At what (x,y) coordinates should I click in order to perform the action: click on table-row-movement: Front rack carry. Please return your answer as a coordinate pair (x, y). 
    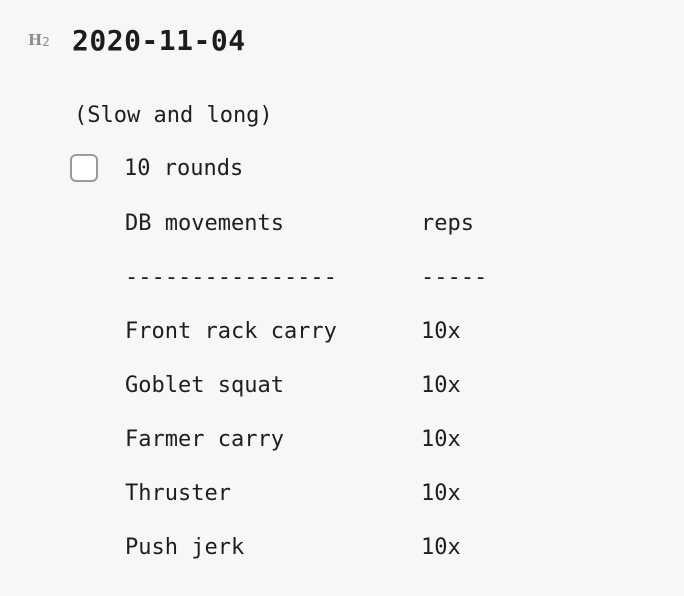
    Looking at the image, I should click on (231, 331).